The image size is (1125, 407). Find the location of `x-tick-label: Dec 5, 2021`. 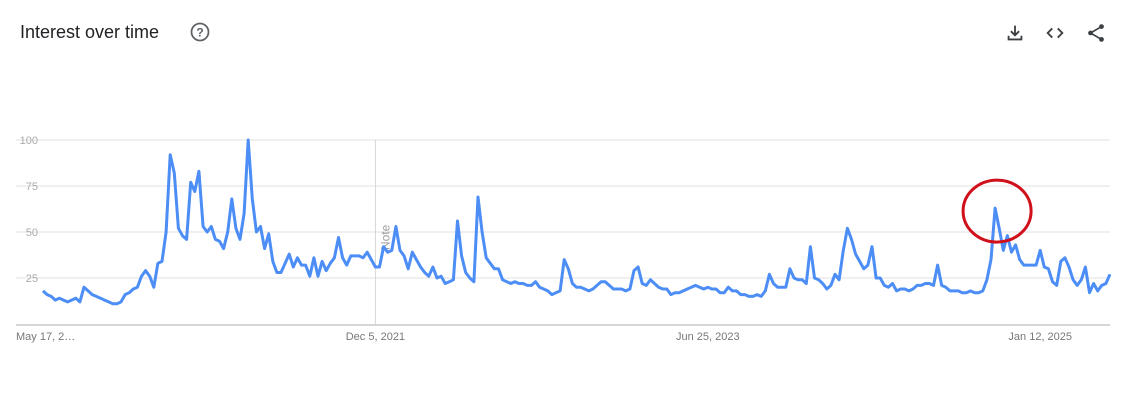

x-tick-label: Dec 5, 2021 is located at coordinates (375, 337).